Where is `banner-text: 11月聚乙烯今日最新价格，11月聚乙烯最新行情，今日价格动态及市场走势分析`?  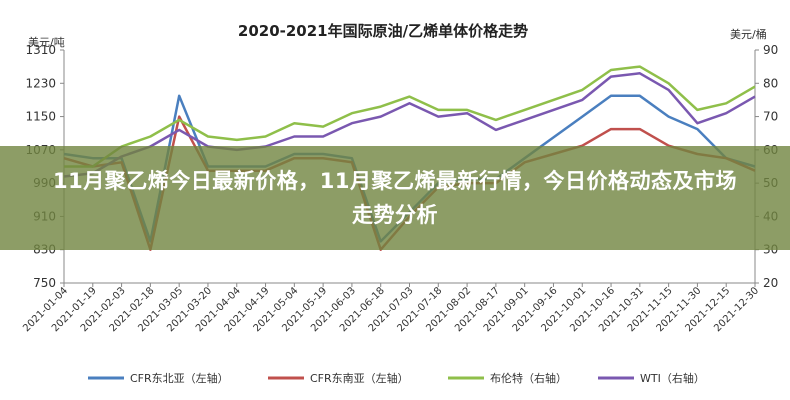
banner-text: 11月聚乙烯今日最新价格，11月聚乙烯最新行情，今日价格动态及市场走势分析 is located at coordinates (395, 198).